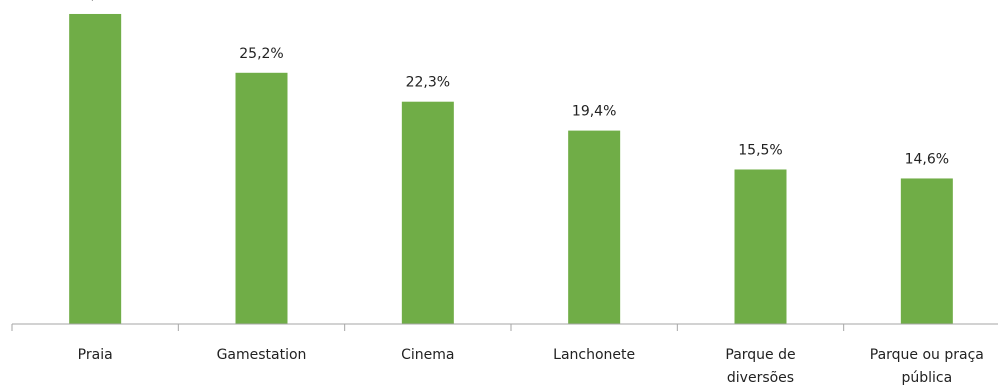  Describe the element at coordinates (262, 355) in the screenshot. I see `category-label: Gamestation` at that location.